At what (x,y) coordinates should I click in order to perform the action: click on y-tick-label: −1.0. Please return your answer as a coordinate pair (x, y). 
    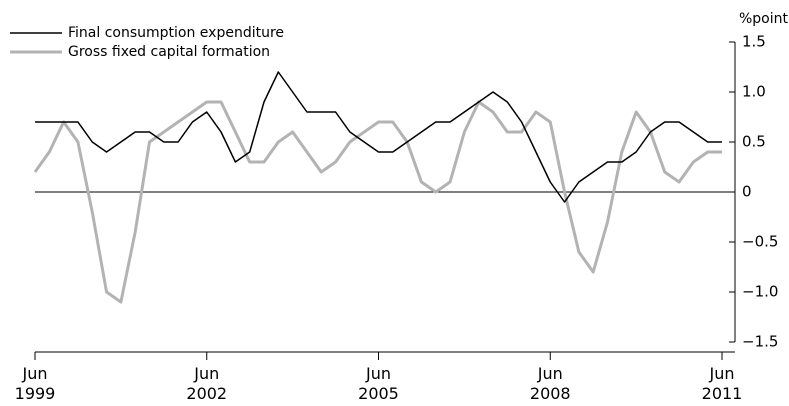
    Looking at the image, I should click on (760, 292).